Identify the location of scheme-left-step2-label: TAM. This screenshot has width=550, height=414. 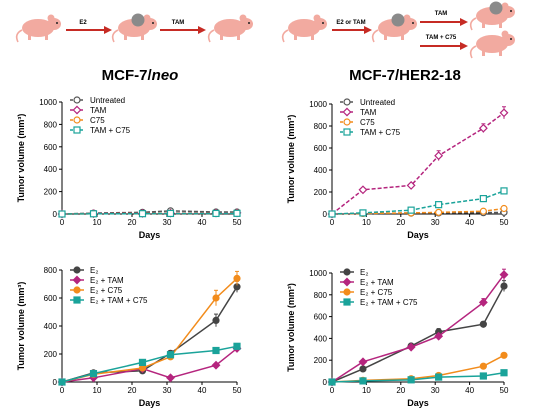
(178, 23).